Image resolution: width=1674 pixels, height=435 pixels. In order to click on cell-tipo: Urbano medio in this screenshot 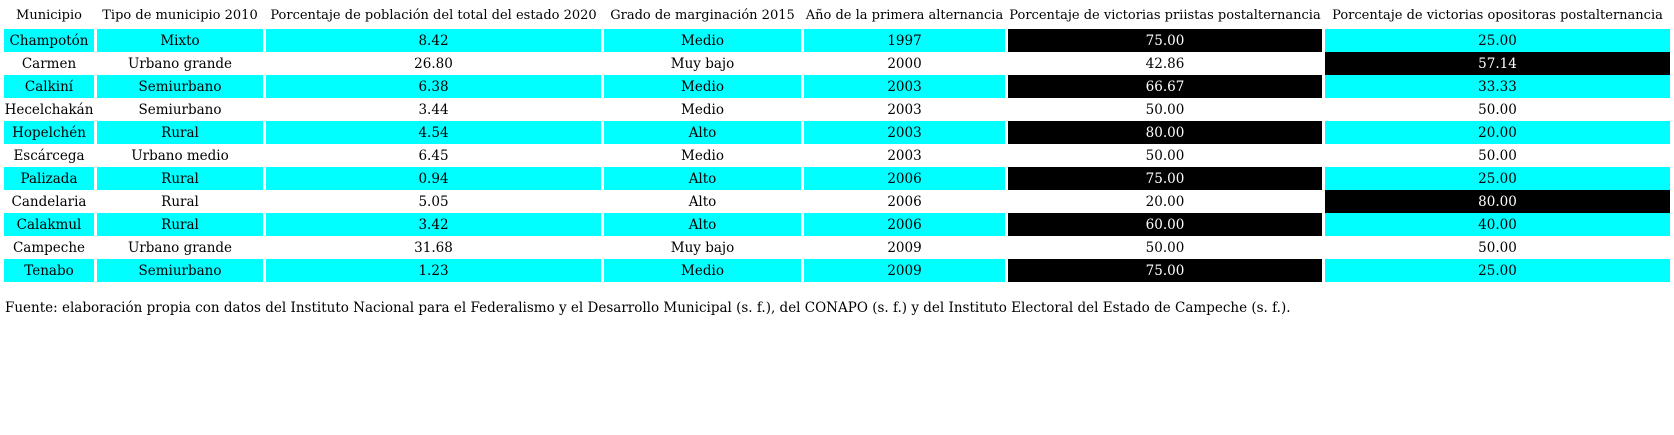, I will do `click(180, 155)`.